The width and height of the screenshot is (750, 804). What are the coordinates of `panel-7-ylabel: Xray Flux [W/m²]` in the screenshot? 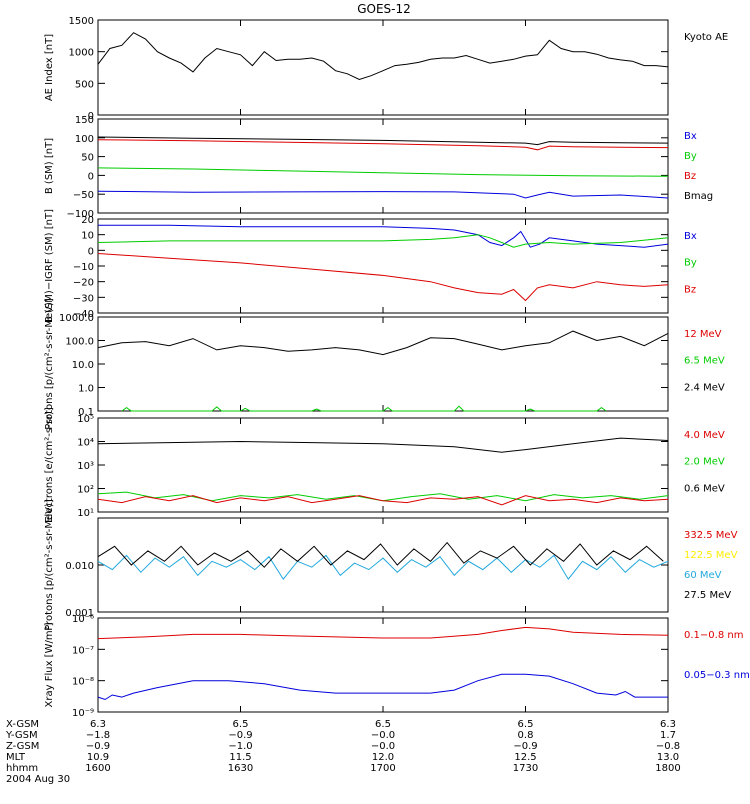 It's located at (49, 664).